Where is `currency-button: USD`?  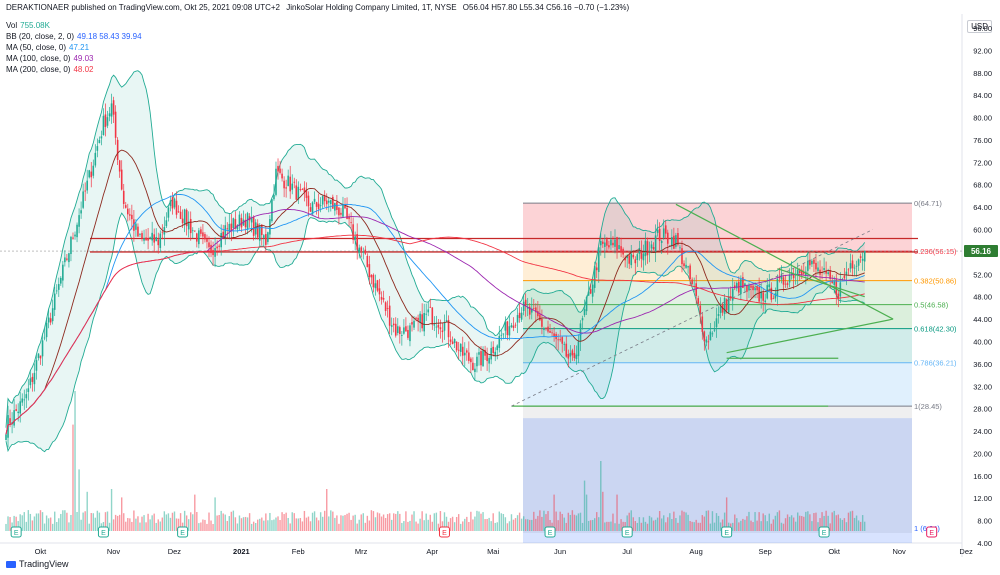 currency-button: USD is located at coordinates (979, 26).